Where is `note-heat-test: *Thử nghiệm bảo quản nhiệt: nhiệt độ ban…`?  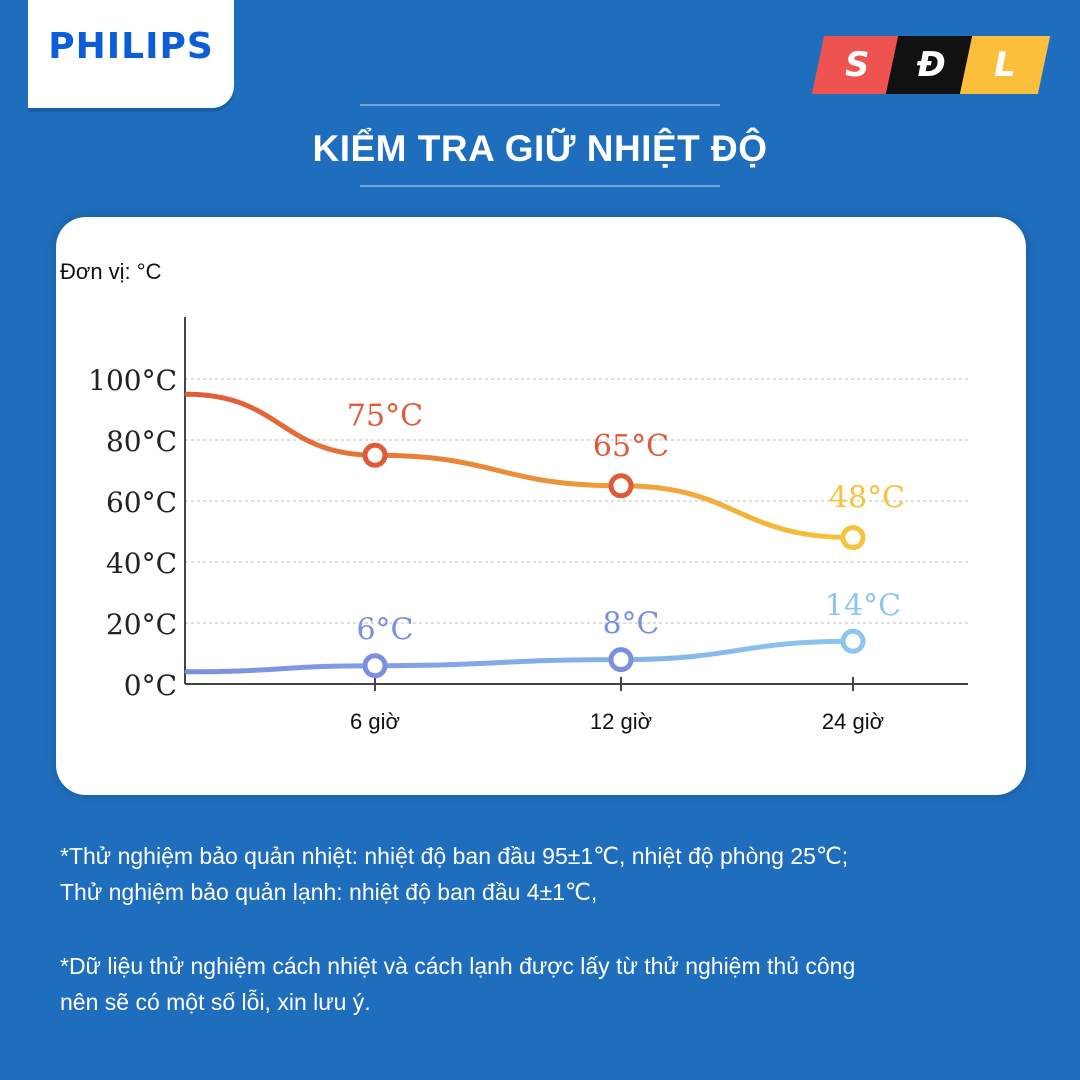 note-heat-test: *Thử nghiệm bảo quản nhiệt: nhiệt độ ban… is located at coordinates (454, 856).